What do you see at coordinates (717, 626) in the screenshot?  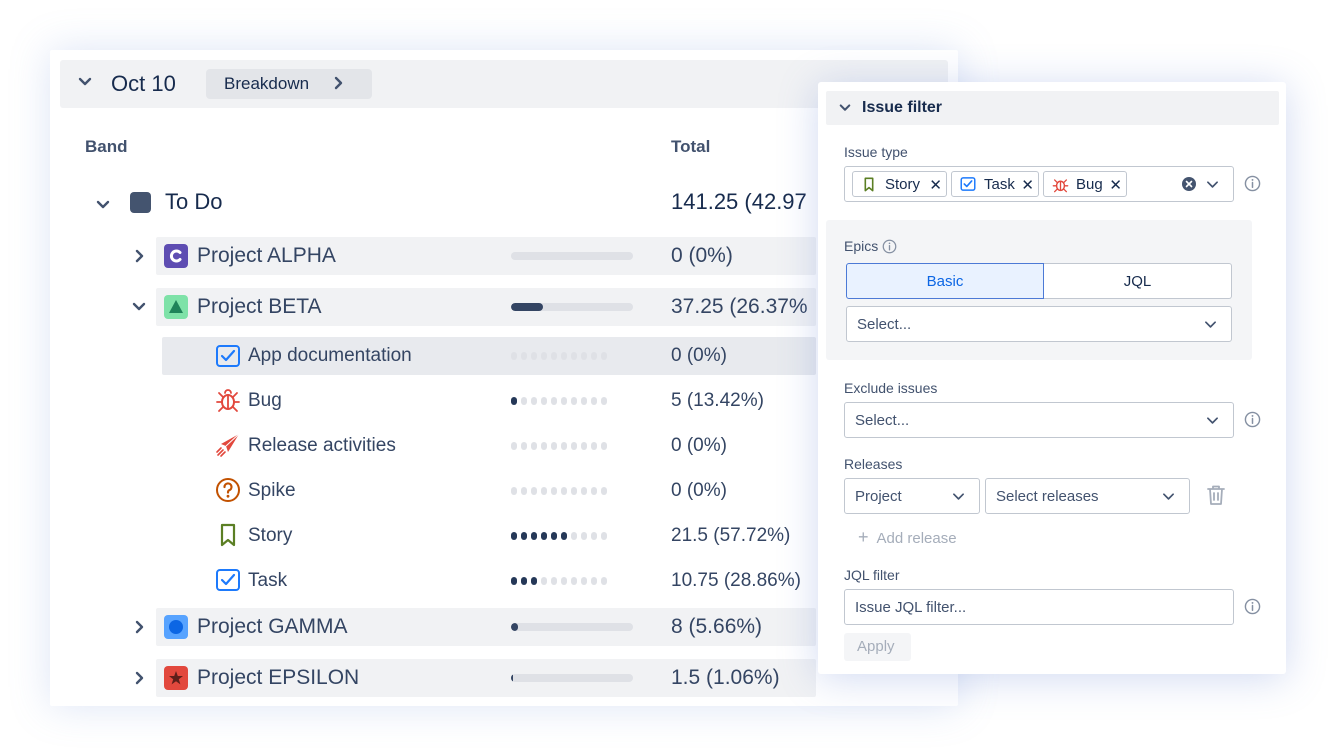 I see `project-value: 8 (5.66%)` at bounding box center [717, 626].